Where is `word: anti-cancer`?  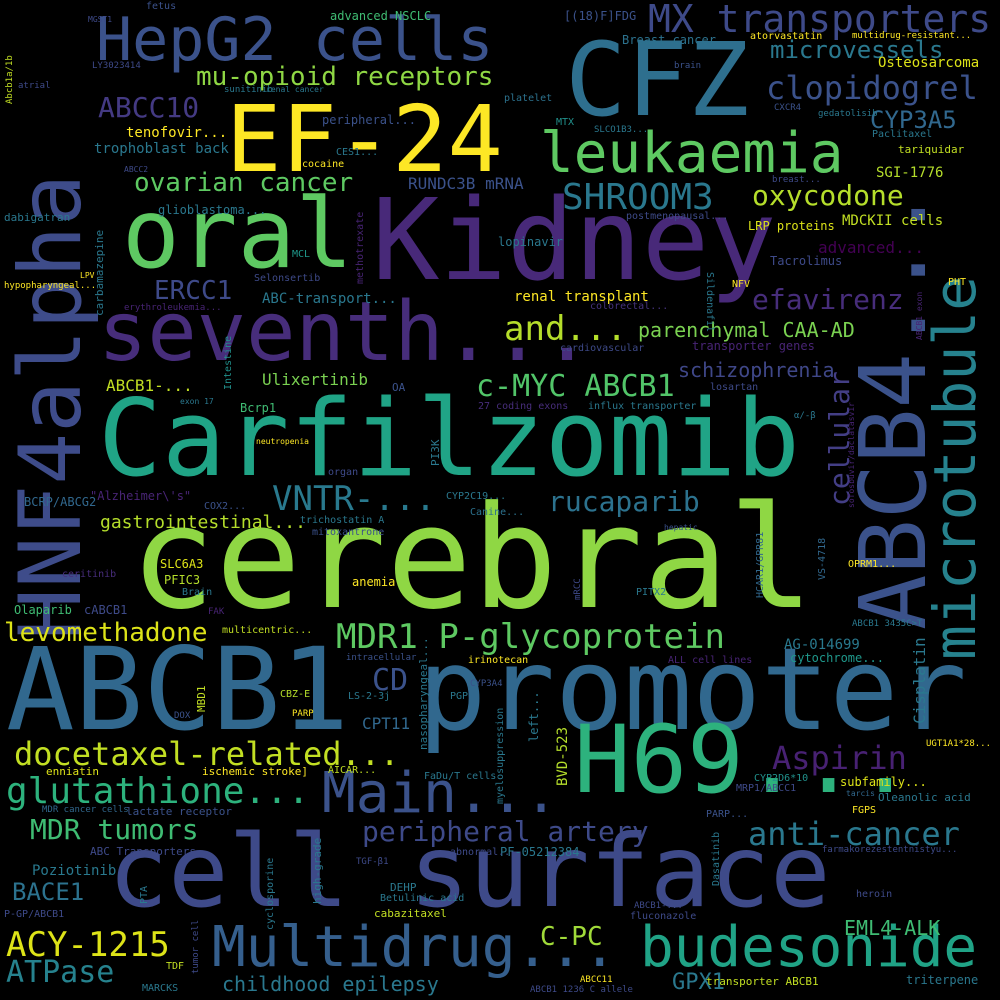
word: anti-cancer is located at coordinates (854, 834).